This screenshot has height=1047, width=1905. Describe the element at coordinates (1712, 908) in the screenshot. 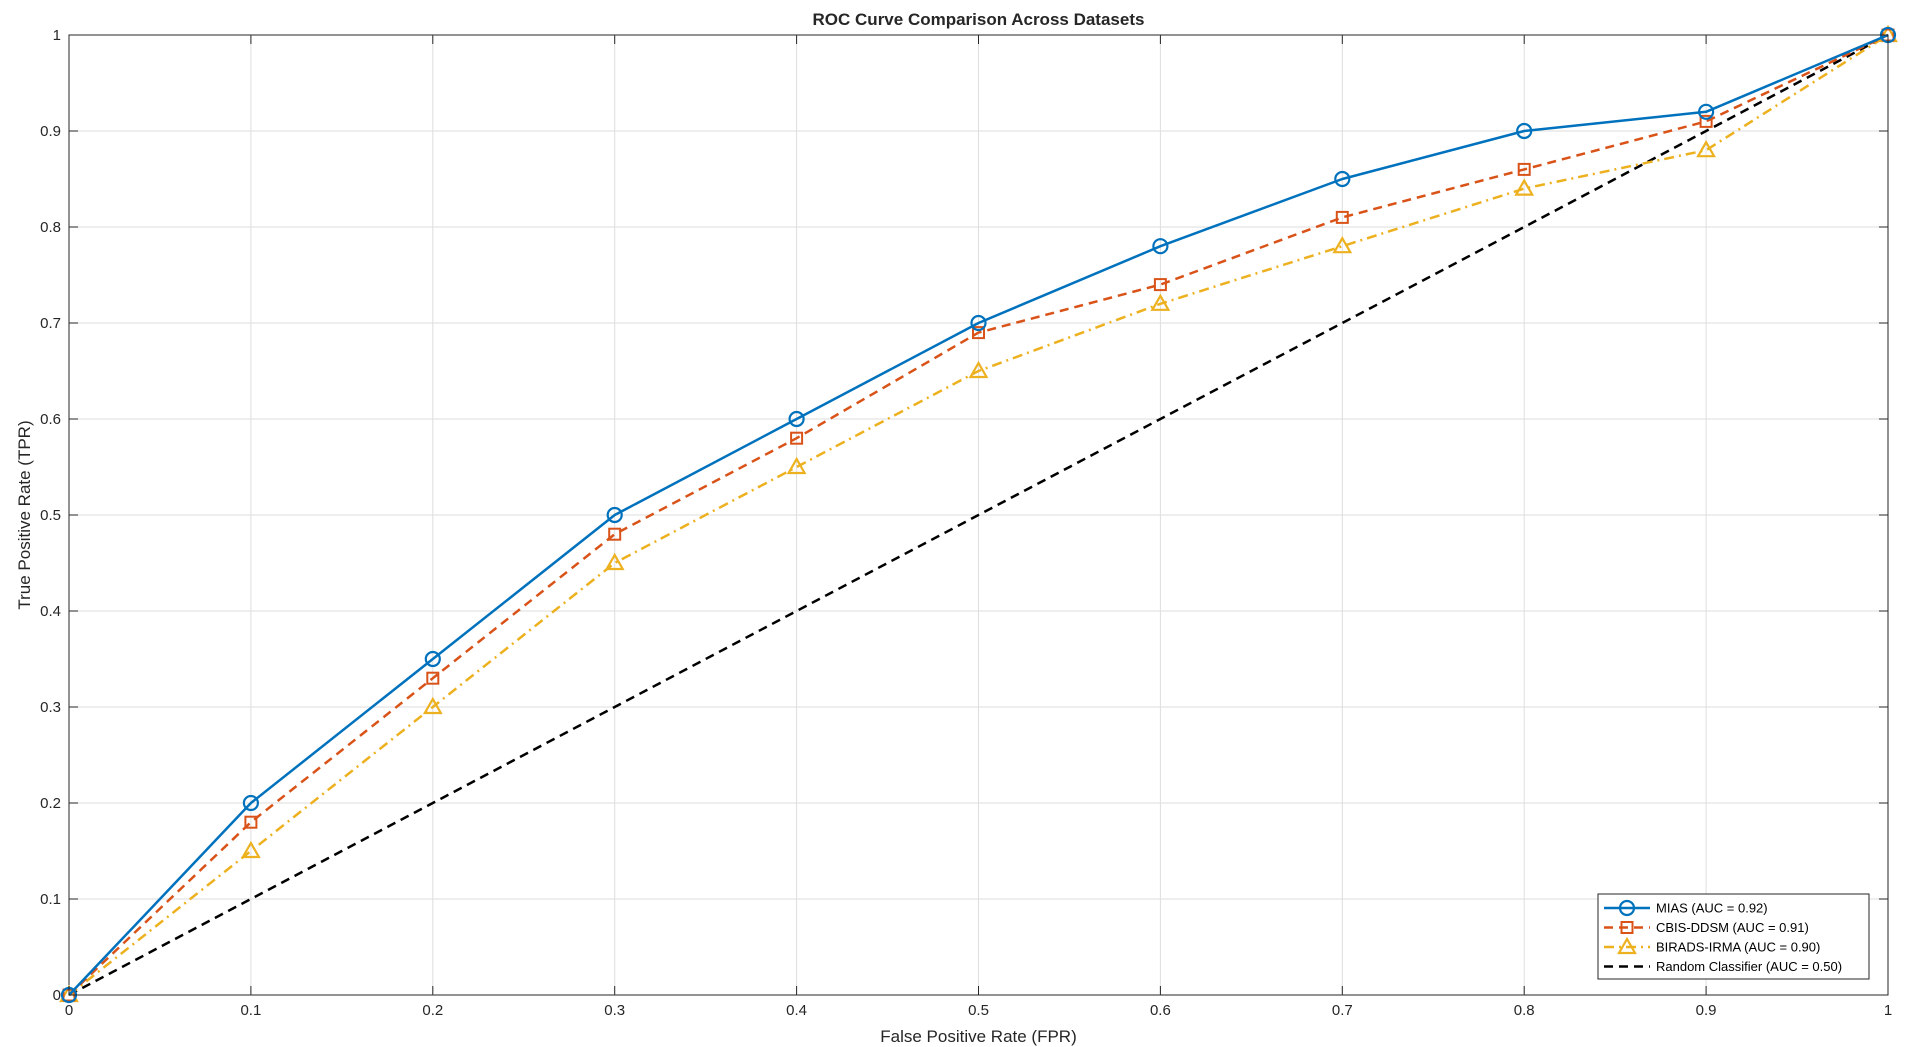

I see `legend-label: MIAS (AUC = 0.92)` at that location.